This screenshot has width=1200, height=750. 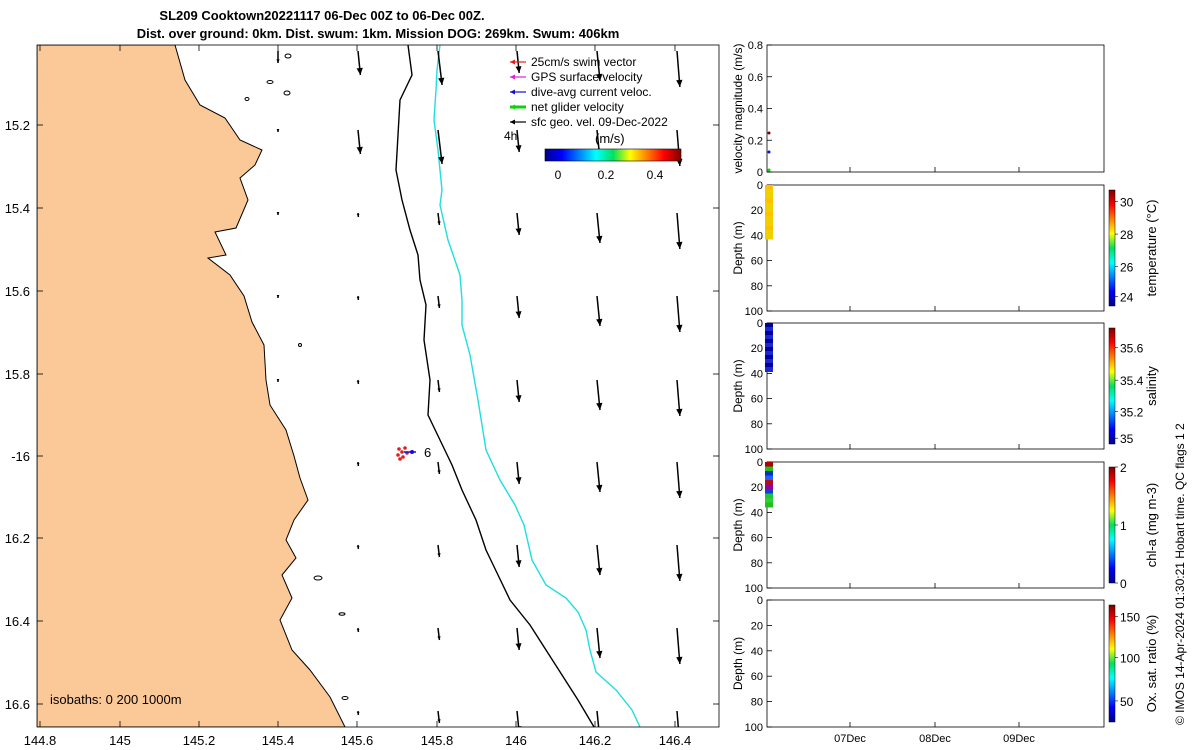 I want to click on legend-label: 25cm/s swim vector, so click(x=583, y=62).